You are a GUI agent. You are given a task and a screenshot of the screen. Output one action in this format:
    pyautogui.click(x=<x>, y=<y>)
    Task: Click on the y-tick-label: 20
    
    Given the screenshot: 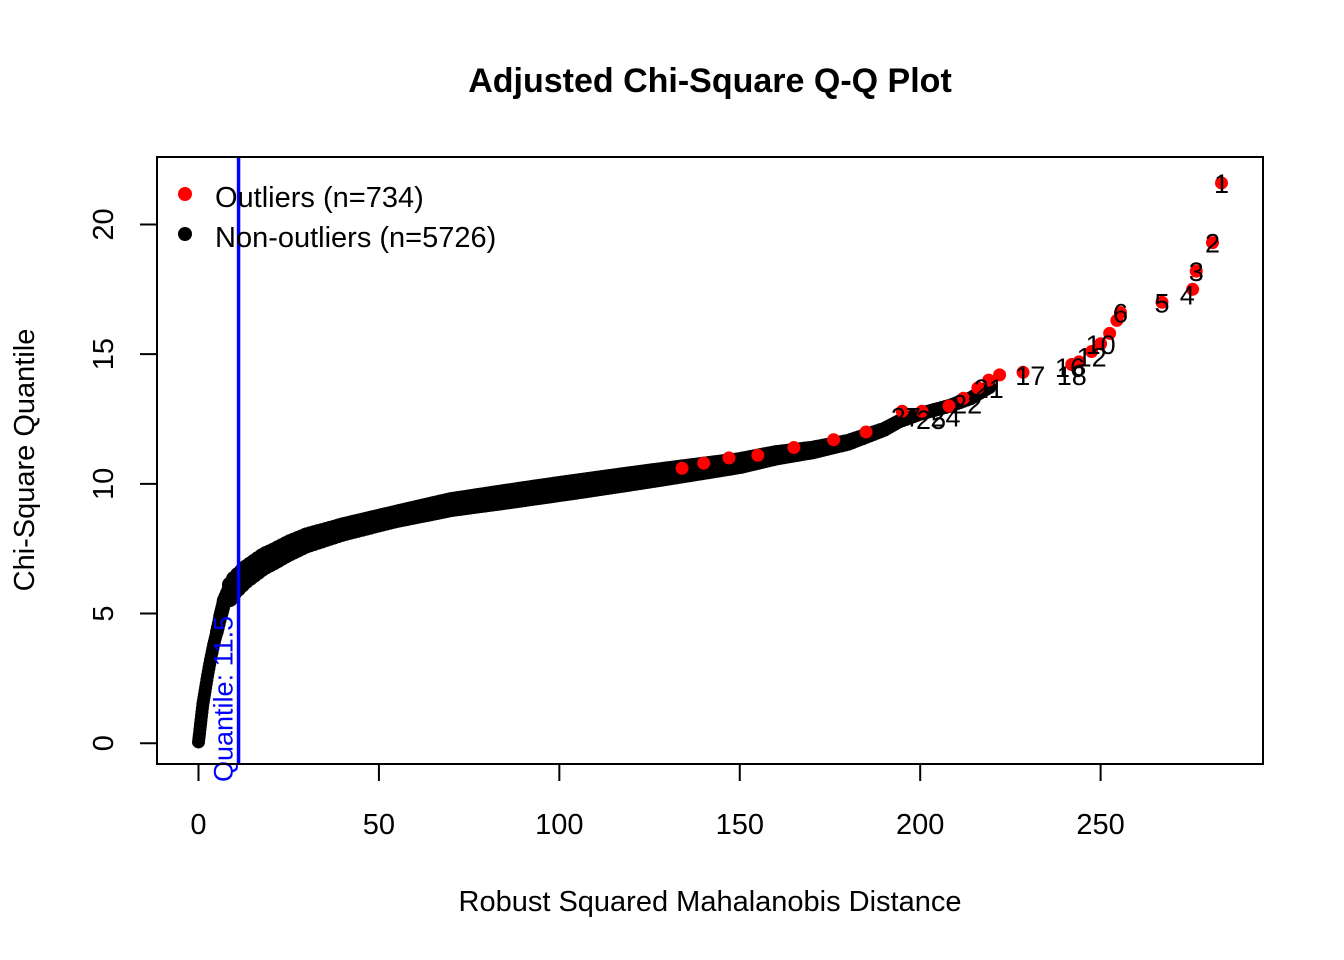 What is the action you would take?
    pyautogui.click(x=104, y=224)
    